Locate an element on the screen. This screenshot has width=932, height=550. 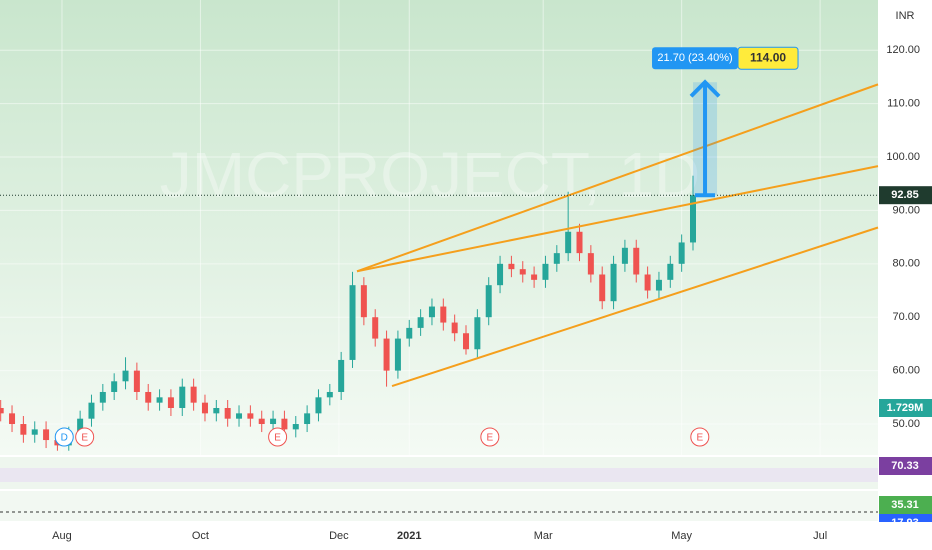
oscillator-label-box is located at coordinates (905, 505).